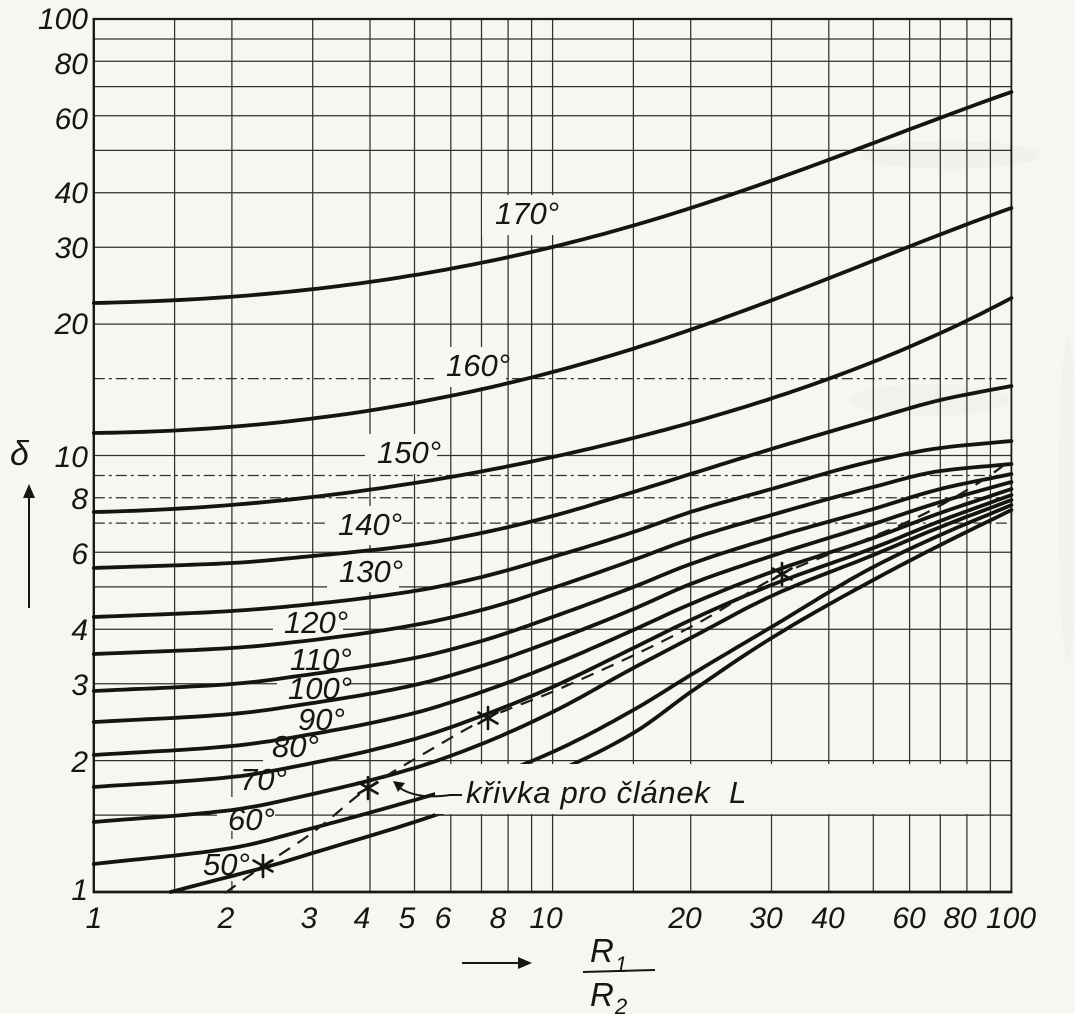 Image resolution: width=1075 pixels, height=1014 pixels. Describe the element at coordinates (409, 452) in the screenshot. I see `svg-text: 150°` at that location.